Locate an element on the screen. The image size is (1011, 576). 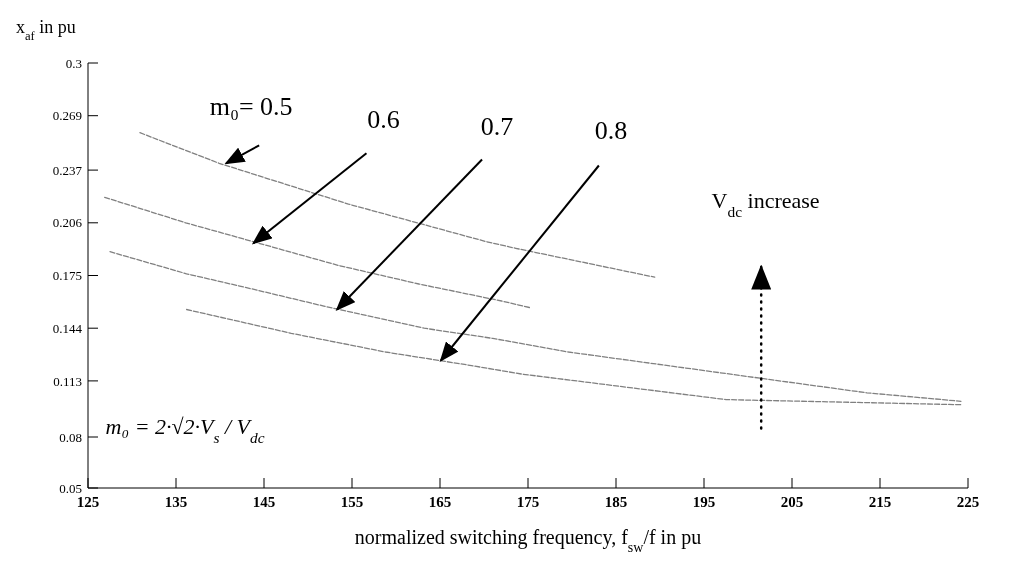
y-tick-label: 0.08 is located at coordinates (70, 437).